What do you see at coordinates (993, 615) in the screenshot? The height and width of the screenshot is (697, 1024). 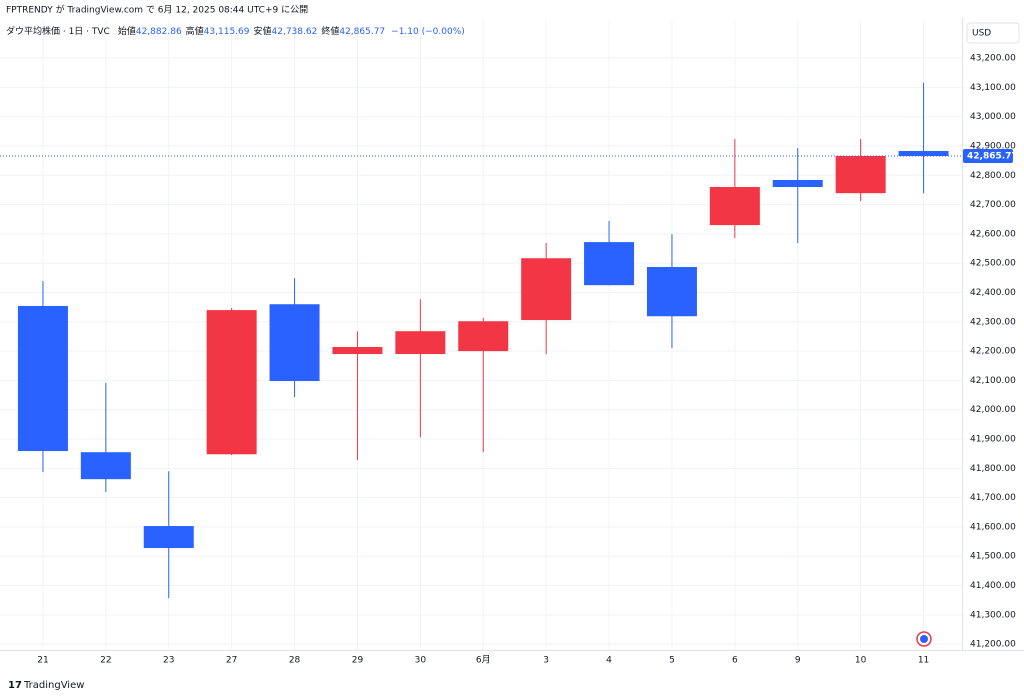 I see `y-tick-label: 41,300.00` at bounding box center [993, 615].